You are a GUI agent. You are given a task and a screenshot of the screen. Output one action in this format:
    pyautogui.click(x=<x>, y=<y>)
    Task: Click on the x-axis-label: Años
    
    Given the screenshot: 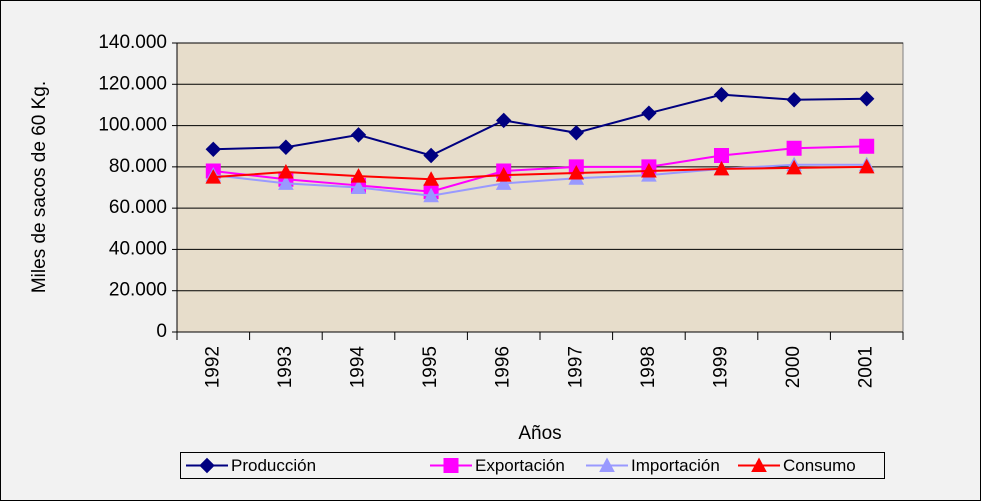 What is the action you would take?
    pyautogui.click(x=539, y=433)
    